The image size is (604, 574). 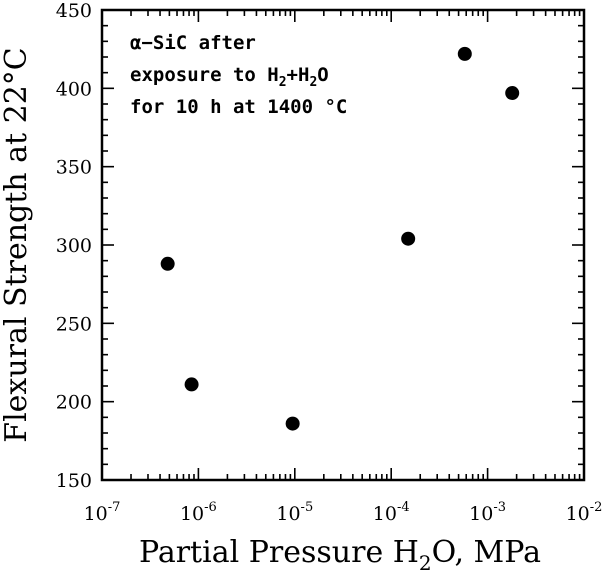 I want to click on y-tick-label: 250, so click(x=74, y=324).